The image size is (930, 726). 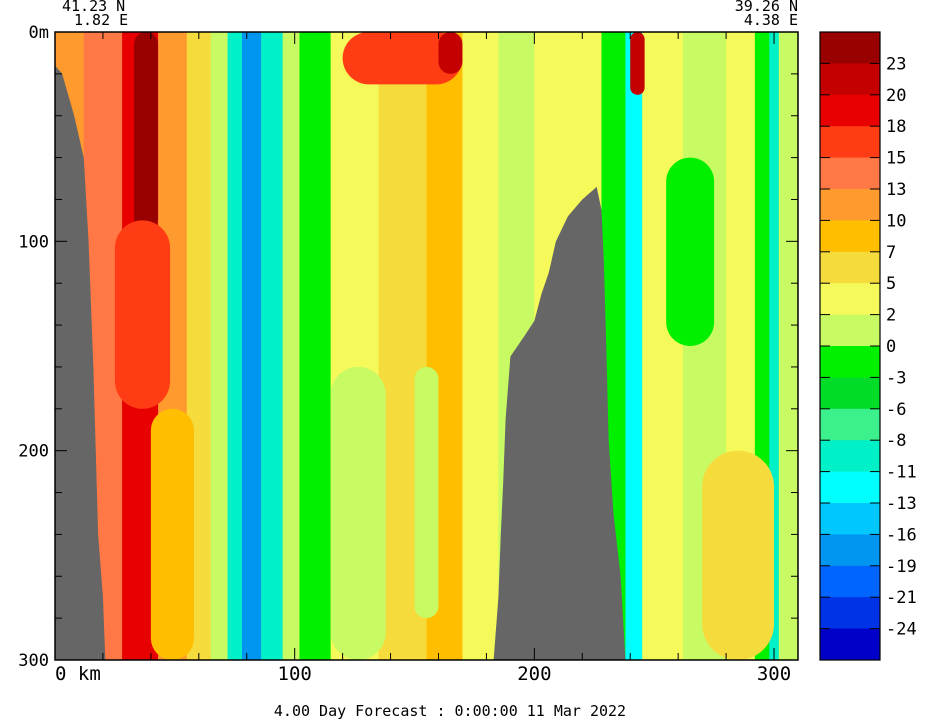 What do you see at coordinates (896, 410) in the screenshot?
I see `colorbar-label: -6` at bounding box center [896, 410].